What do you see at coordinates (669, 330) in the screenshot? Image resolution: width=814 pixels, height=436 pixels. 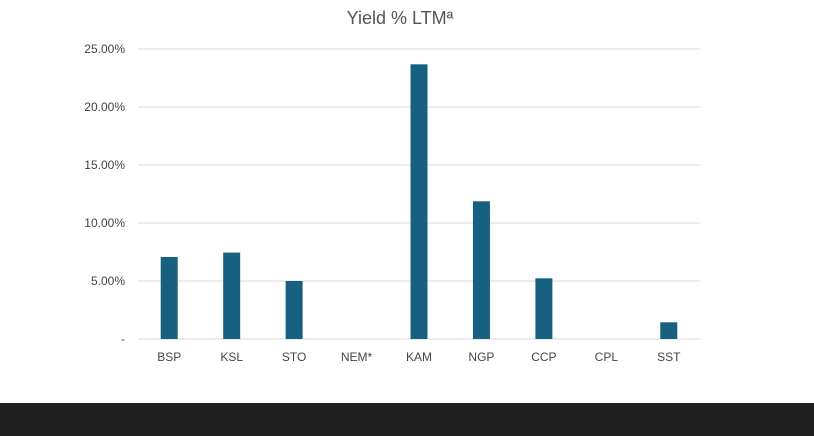 I see `bar-sst` at bounding box center [669, 330].